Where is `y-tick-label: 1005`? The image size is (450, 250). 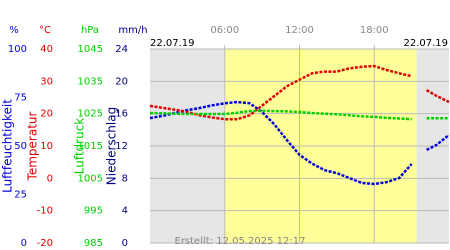
y-tick-label: 1005 is located at coordinates (90, 178).